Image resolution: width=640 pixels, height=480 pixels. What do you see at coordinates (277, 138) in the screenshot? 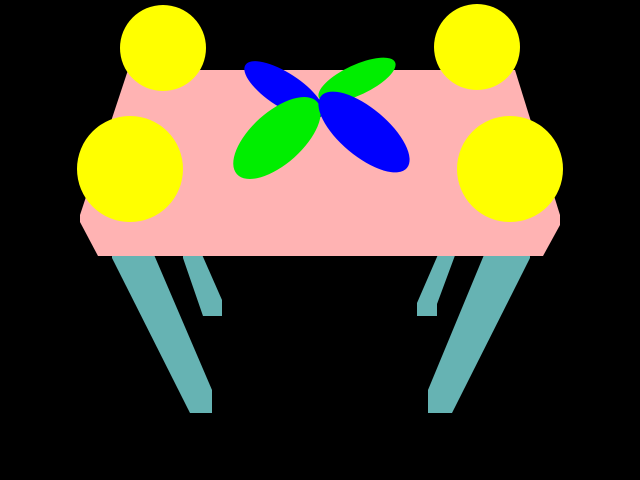
I see `pinwheel-blade-green-bottom` at bounding box center [277, 138].